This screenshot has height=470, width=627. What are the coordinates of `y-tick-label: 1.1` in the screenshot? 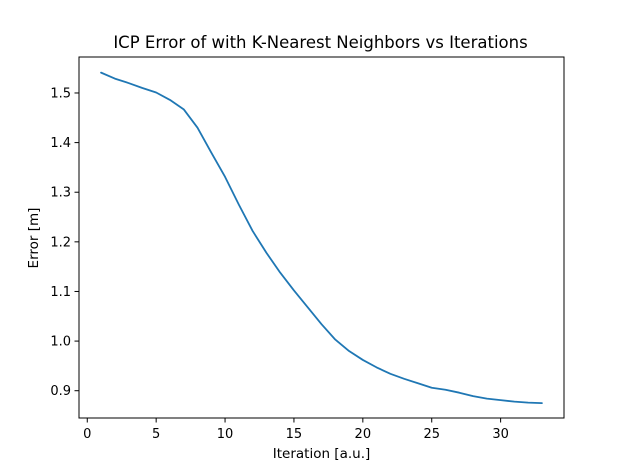 It's located at (60, 292).